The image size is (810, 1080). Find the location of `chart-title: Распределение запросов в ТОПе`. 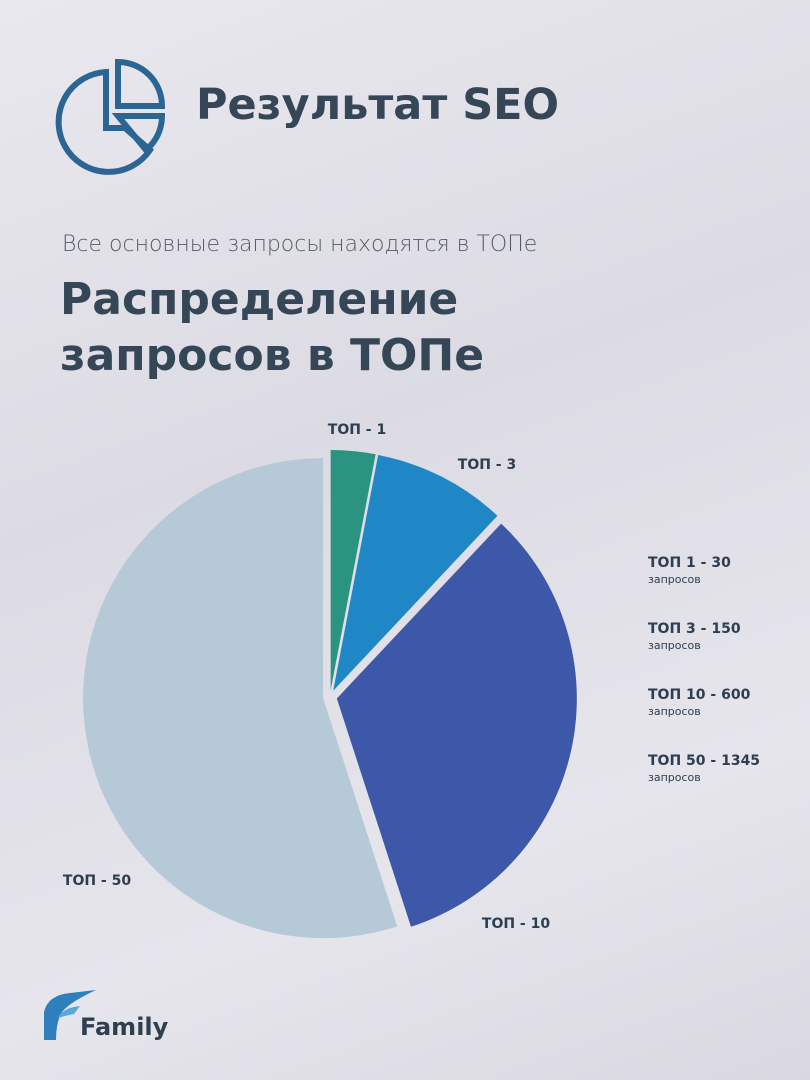

chart-title: Распределение запросов в ТОПе is located at coordinates (272, 327).